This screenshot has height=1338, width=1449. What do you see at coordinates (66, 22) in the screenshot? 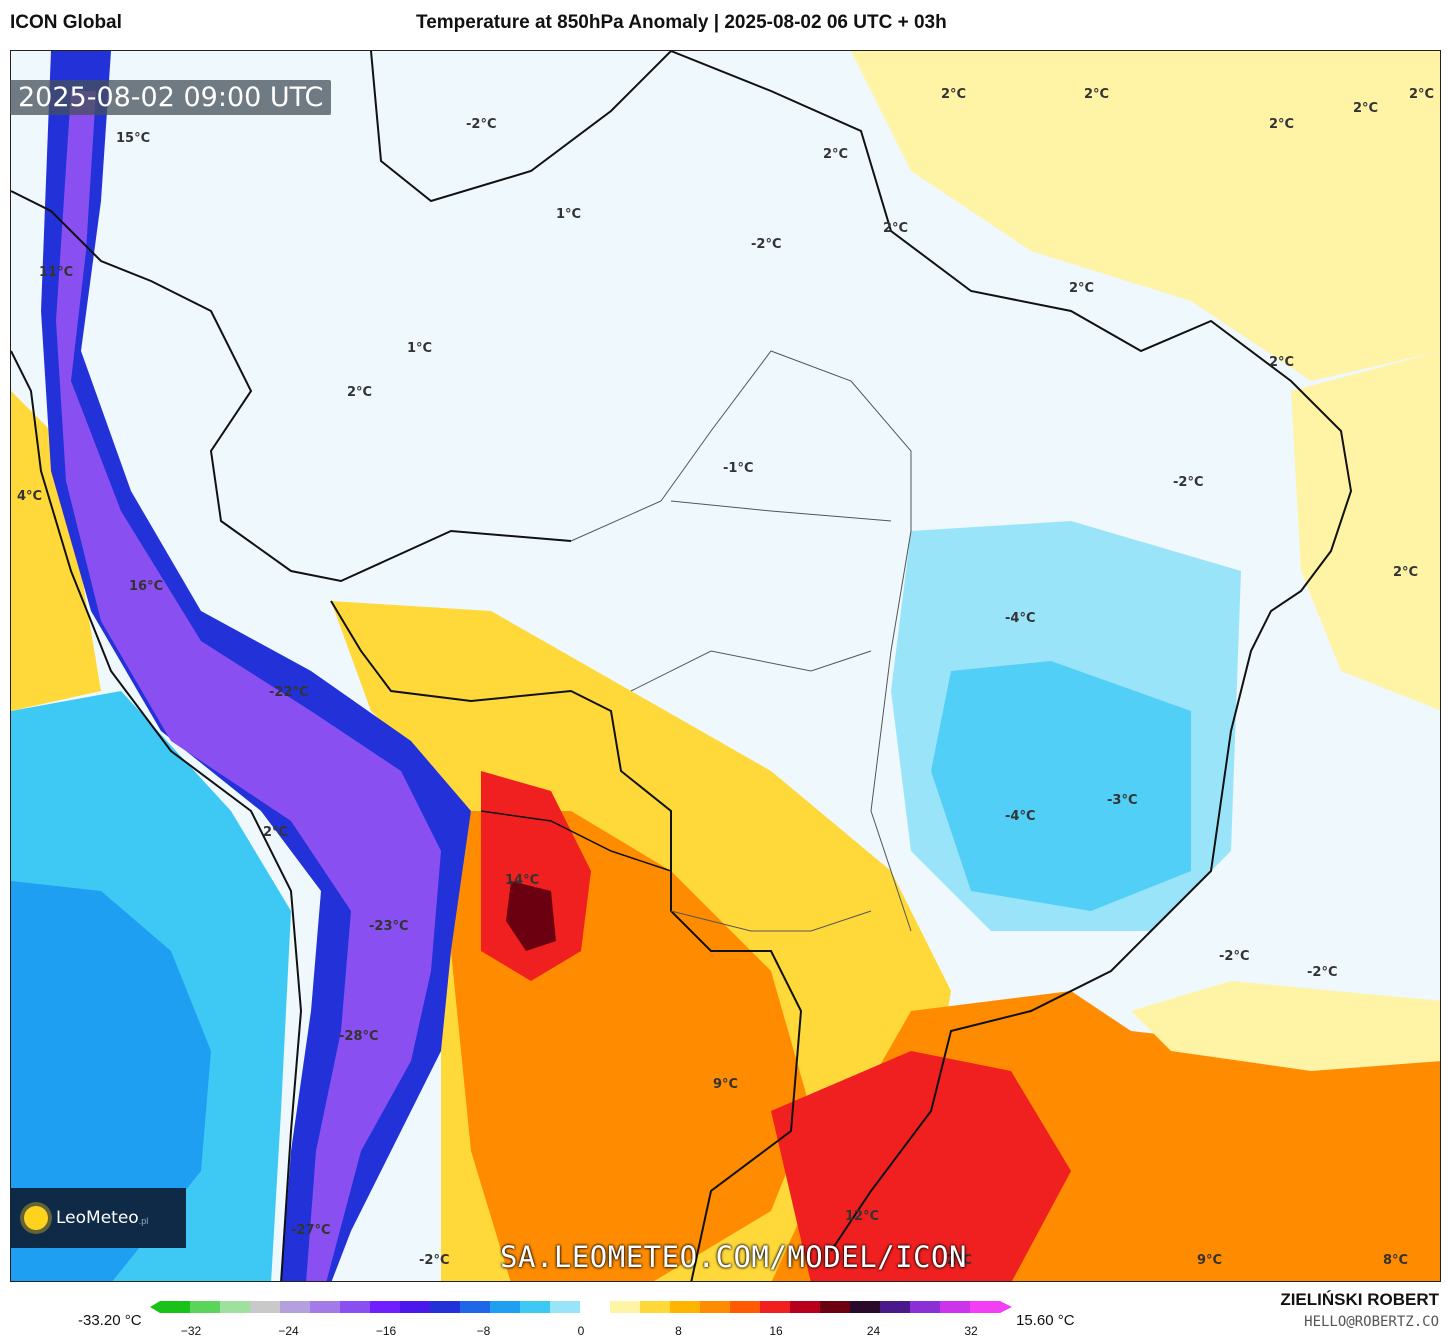
I see `model-name: ICON Global` at bounding box center [66, 22].